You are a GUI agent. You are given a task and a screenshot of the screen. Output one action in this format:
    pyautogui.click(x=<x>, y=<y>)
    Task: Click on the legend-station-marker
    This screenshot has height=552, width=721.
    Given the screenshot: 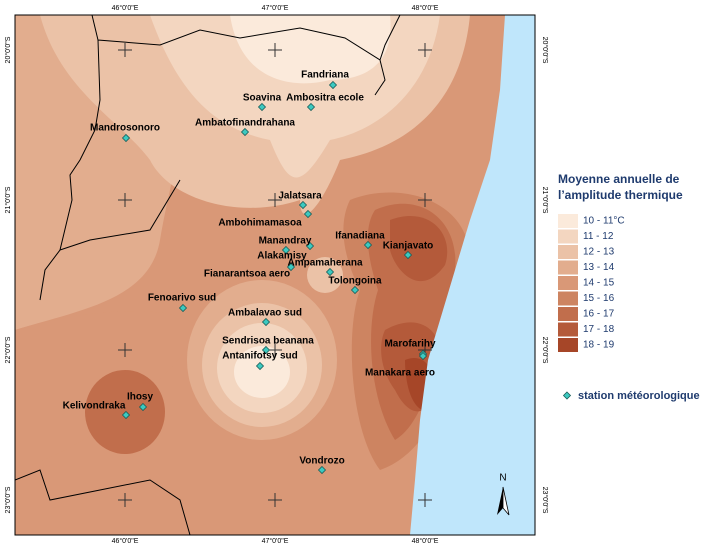 What is the action you would take?
    pyautogui.click(x=567, y=395)
    